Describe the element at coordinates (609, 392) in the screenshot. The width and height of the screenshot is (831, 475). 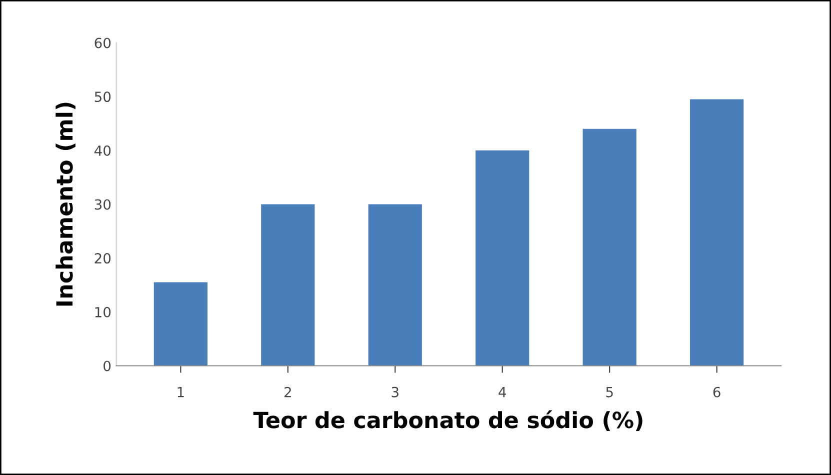
I see `x-tick-label: 5` at that location.